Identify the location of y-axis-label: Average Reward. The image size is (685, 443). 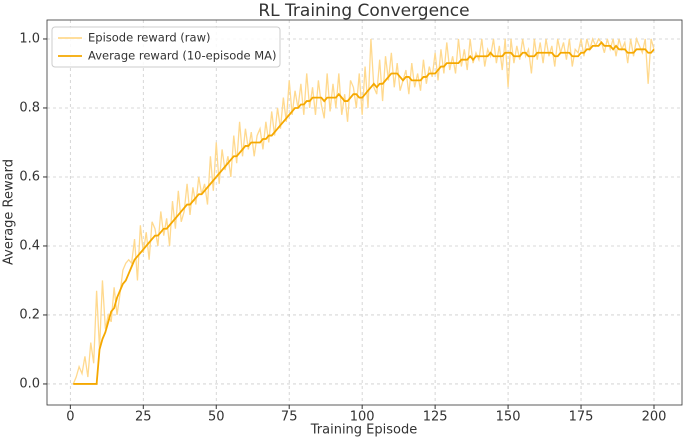
(9, 212).